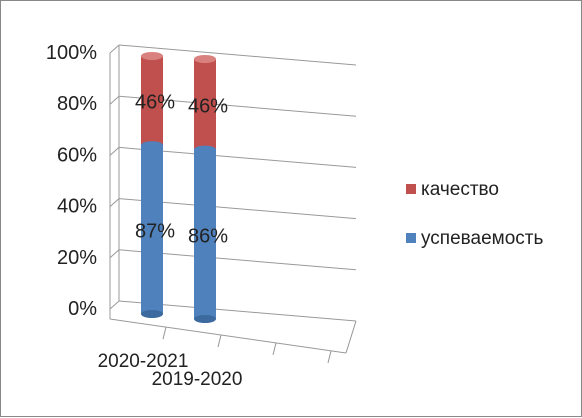  What do you see at coordinates (197, 379) in the screenshot?
I see `x-tick-label: 2019-2020` at bounding box center [197, 379].